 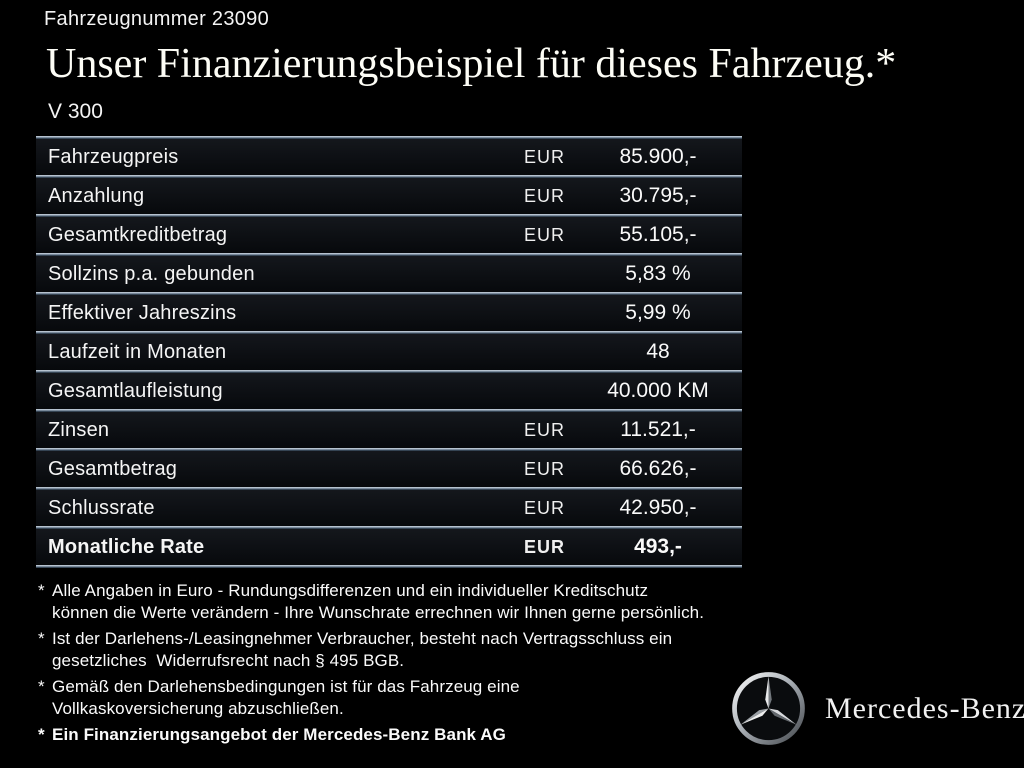 What do you see at coordinates (389, 391) in the screenshot?
I see `table-row: Gesamtlaufleistung 40.000 KM` at bounding box center [389, 391].